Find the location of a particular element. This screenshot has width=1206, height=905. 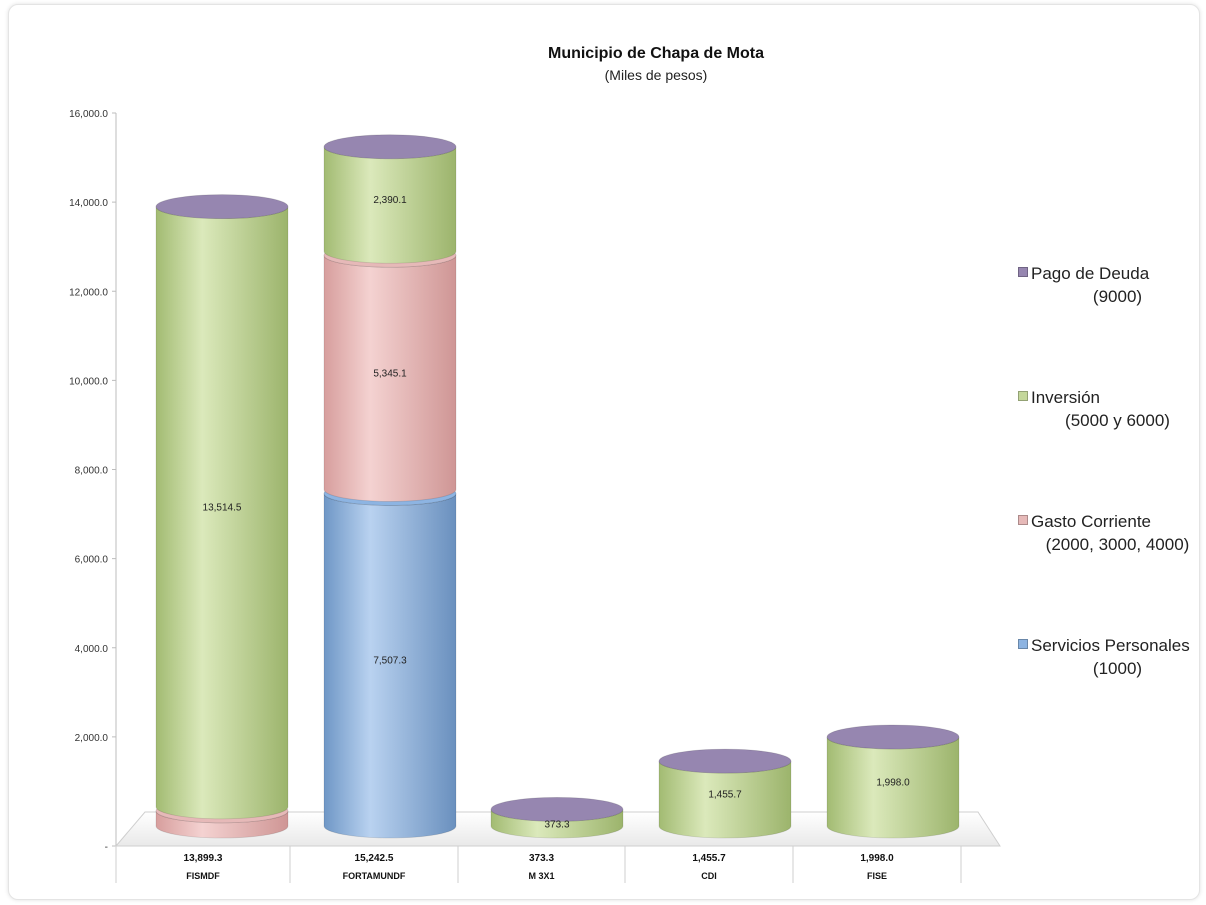

data-label: 1,998.0 is located at coordinates (893, 782).